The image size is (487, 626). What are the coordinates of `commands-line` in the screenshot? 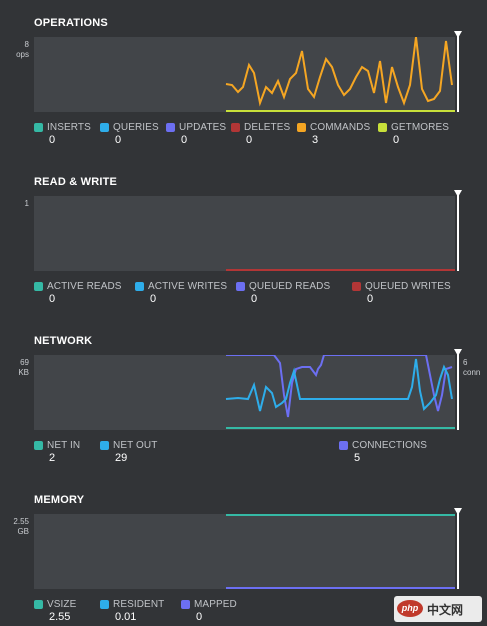 It's located at (339, 72).